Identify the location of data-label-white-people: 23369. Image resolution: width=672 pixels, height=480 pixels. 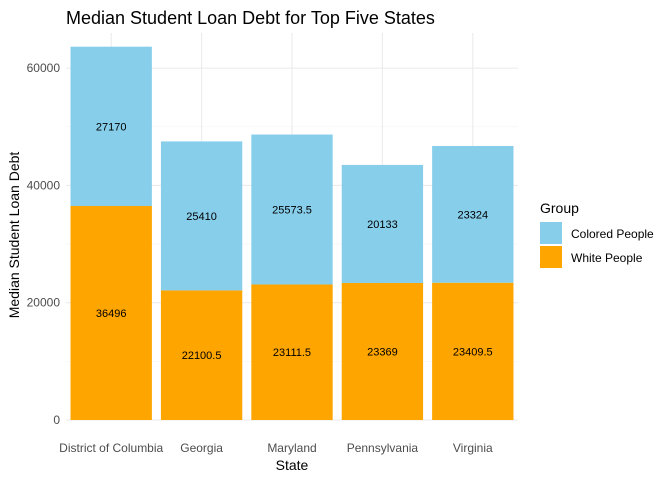
(382, 352).